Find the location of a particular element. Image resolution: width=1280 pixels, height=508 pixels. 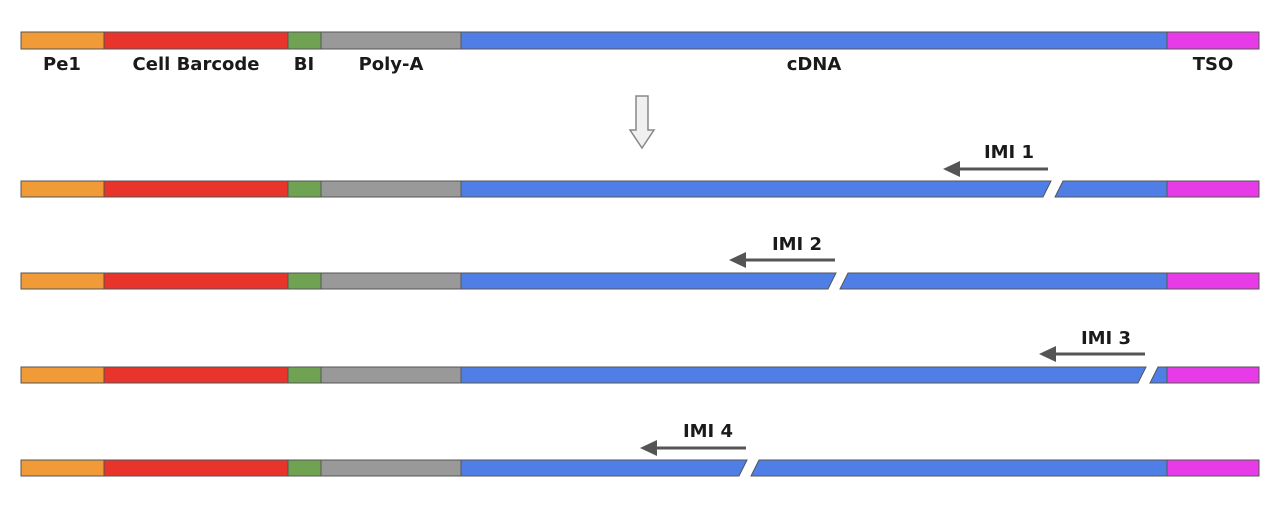

segment-labels: Pe1 Cell Barcode BI Poly-A cDNA TSO is located at coordinates (638, 64).